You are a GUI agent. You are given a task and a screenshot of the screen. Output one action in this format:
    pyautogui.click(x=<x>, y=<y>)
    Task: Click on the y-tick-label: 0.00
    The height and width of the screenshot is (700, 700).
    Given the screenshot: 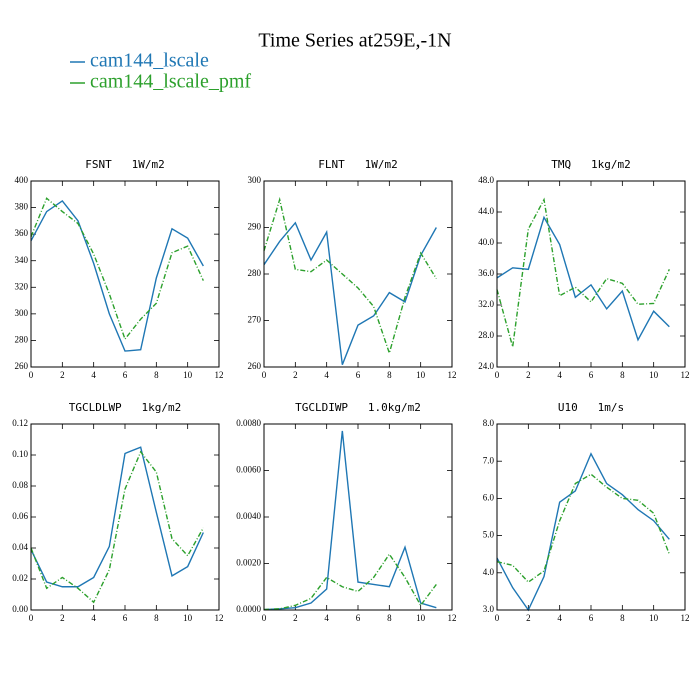 What is the action you would take?
    pyautogui.click(x=20, y=609)
    